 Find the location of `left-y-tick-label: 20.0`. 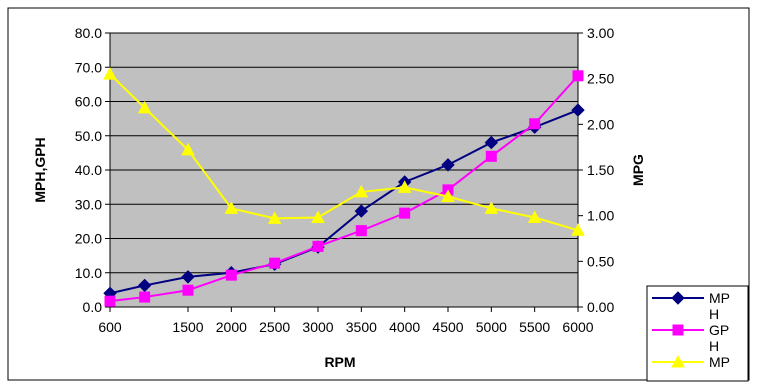

left-y-tick-label: 20.0 is located at coordinates (88, 239).